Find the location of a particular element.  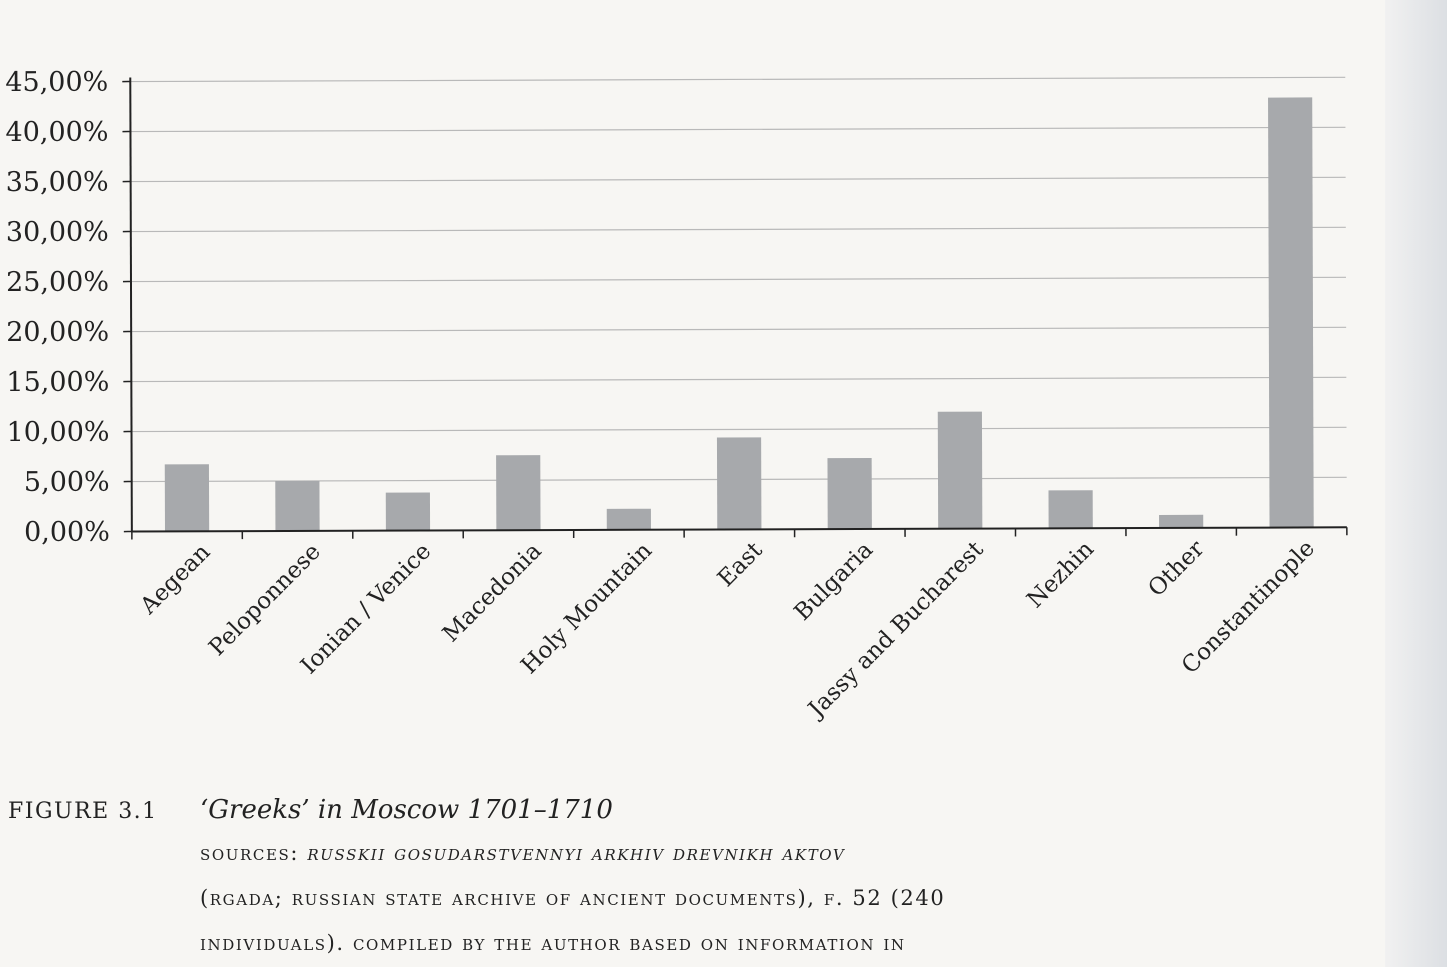

x-category-label: East is located at coordinates (740, 564).